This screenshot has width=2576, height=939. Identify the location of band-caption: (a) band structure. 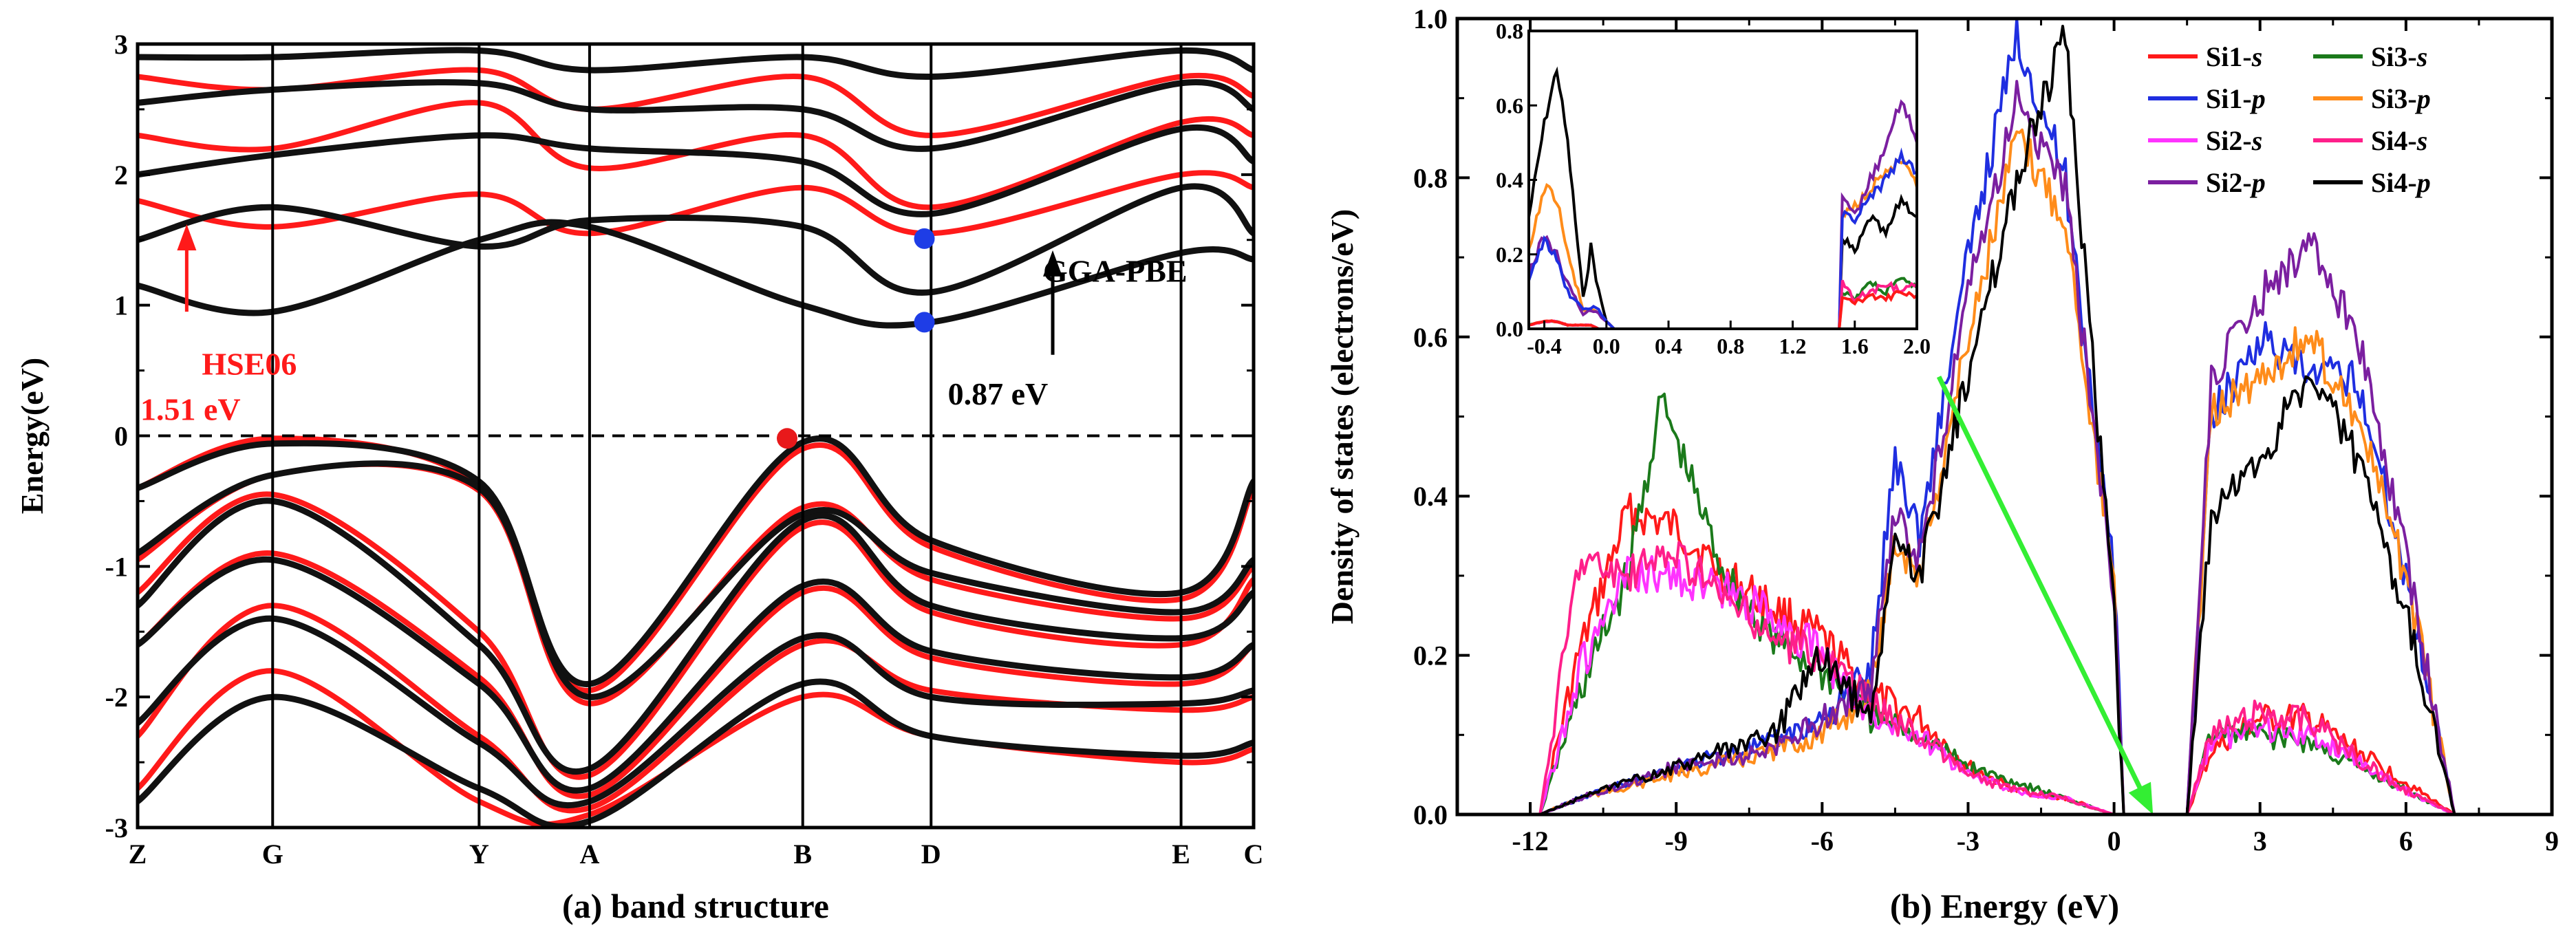
(695, 906).